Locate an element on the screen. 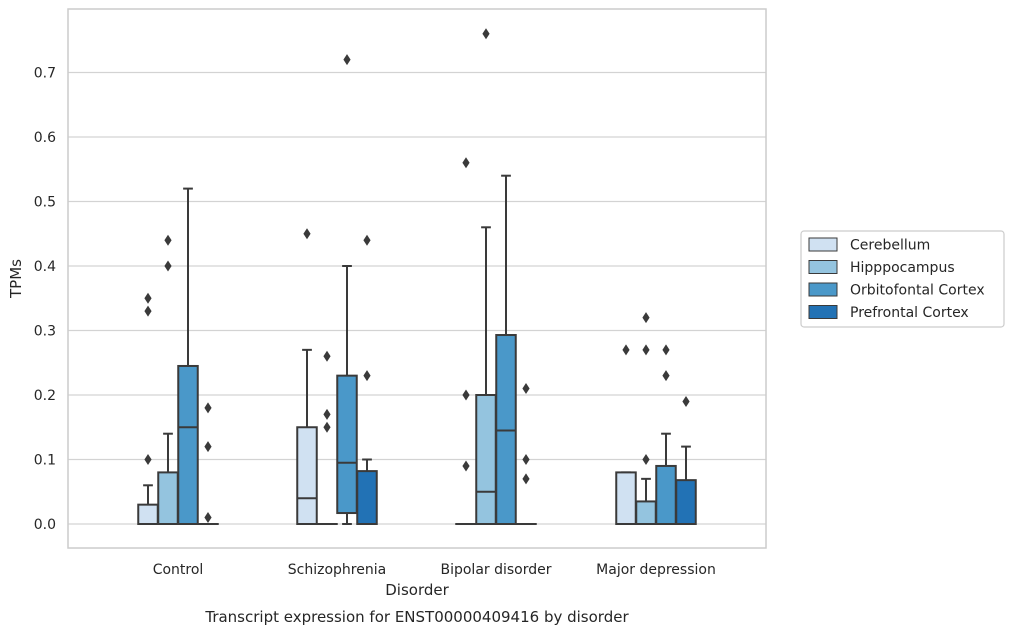  legend-label: Hipppocampus is located at coordinates (902, 268).